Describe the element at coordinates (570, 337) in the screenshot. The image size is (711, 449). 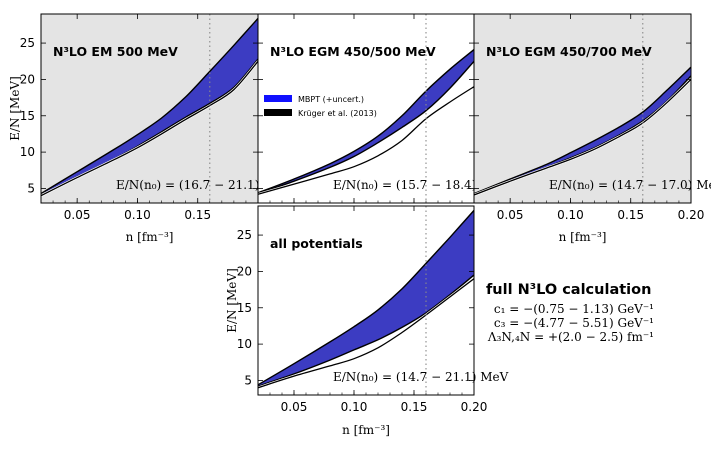
I see `info-line-lambda: Λ₃N,₄N = +(2.0 − 2.5) fm⁻¹` at that location.